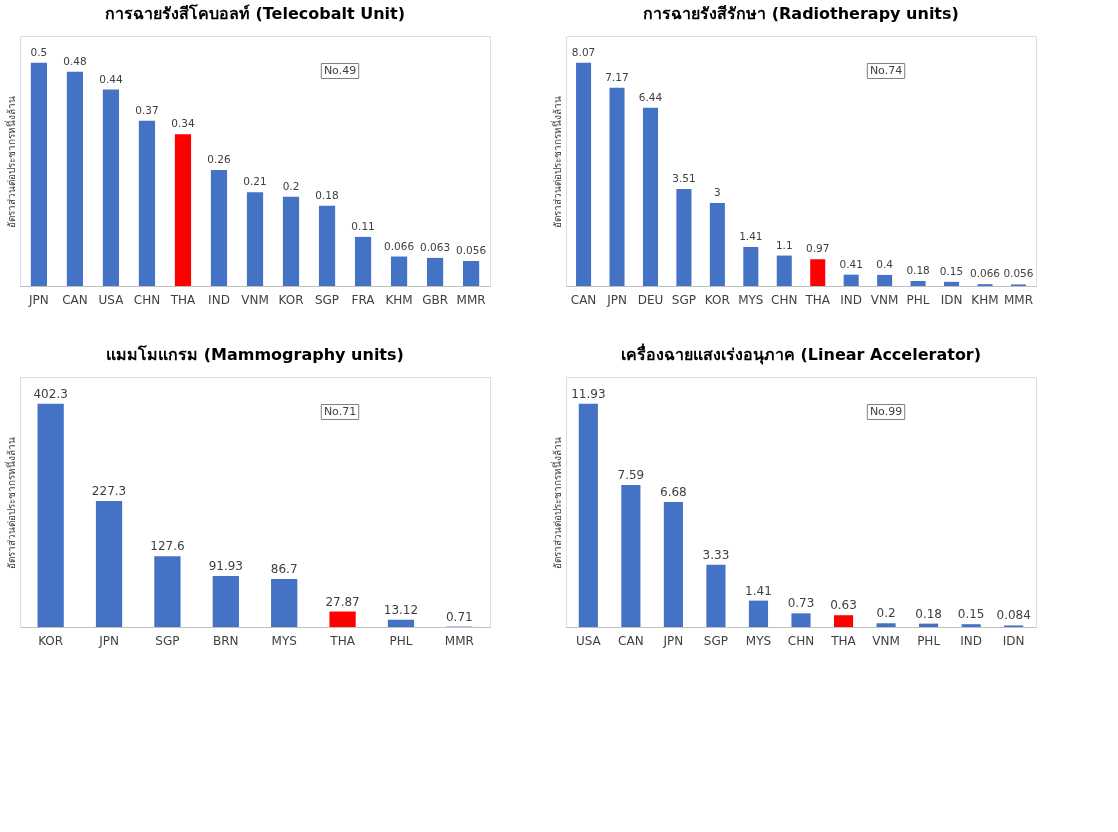 This screenshot has width=1118, height=832. Describe the element at coordinates (673, 492) in the screenshot. I see `data-label: 6.68` at that location.